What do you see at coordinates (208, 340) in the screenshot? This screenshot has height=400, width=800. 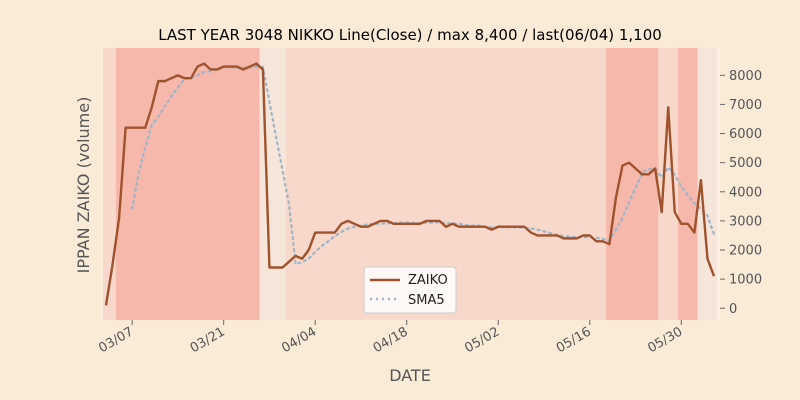 I see `x-tick-label: 03/21` at bounding box center [208, 340].